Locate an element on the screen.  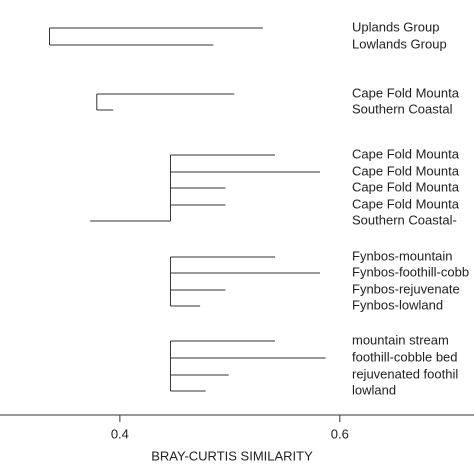
leaf-label: Fynbos-mountain is located at coordinates (402, 255).